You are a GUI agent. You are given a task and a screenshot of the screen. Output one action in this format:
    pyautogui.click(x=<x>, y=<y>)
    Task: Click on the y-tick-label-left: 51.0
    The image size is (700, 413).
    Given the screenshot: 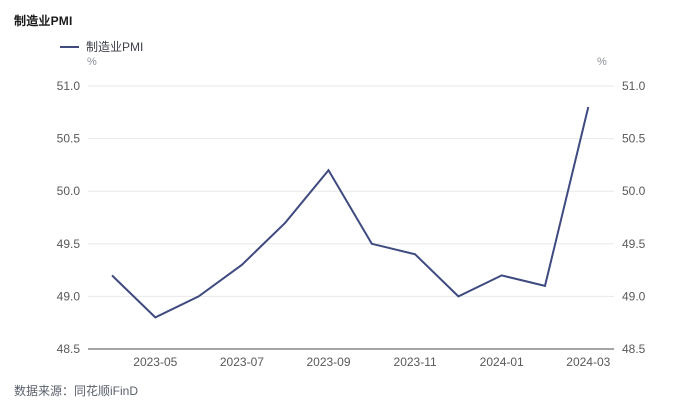 What is the action you would take?
    pyautogui.click(x=69, y=86)
    